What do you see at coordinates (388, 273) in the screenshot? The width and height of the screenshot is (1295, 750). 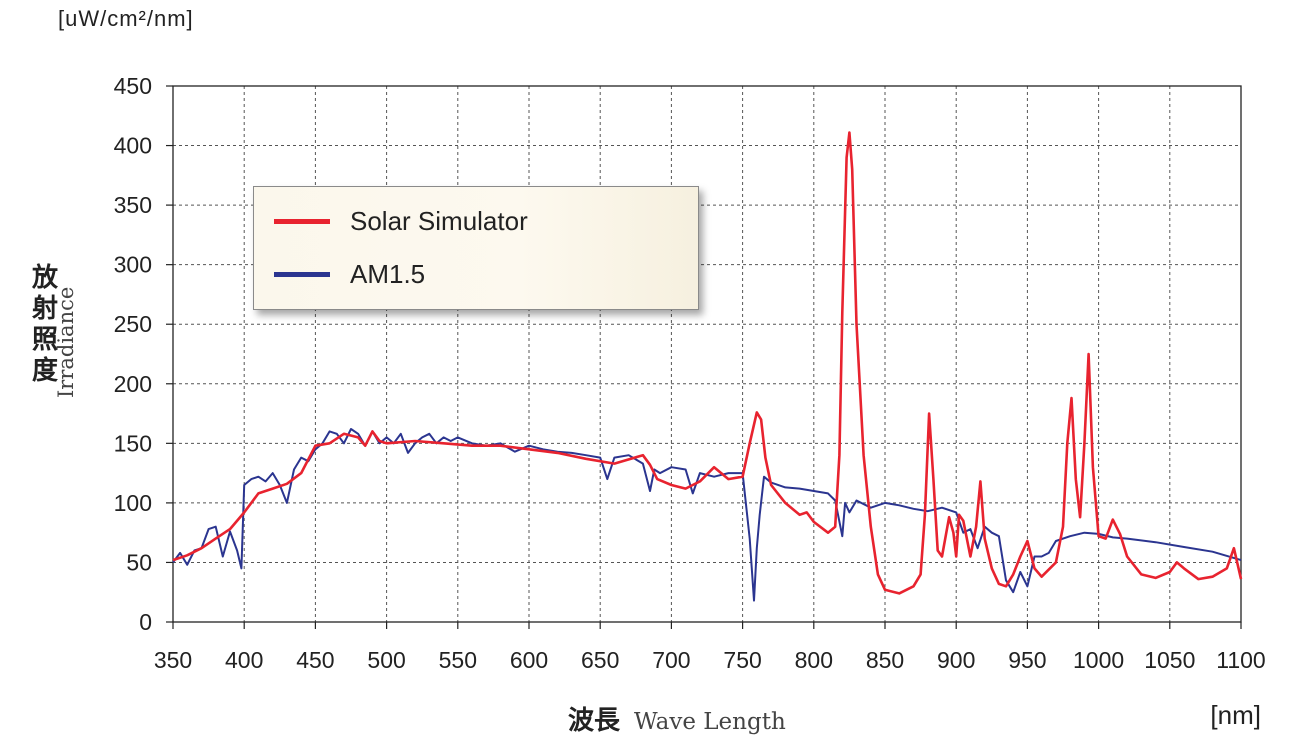 I see `legend-label-am15: AM1.5` at bounding box center [388, 273].